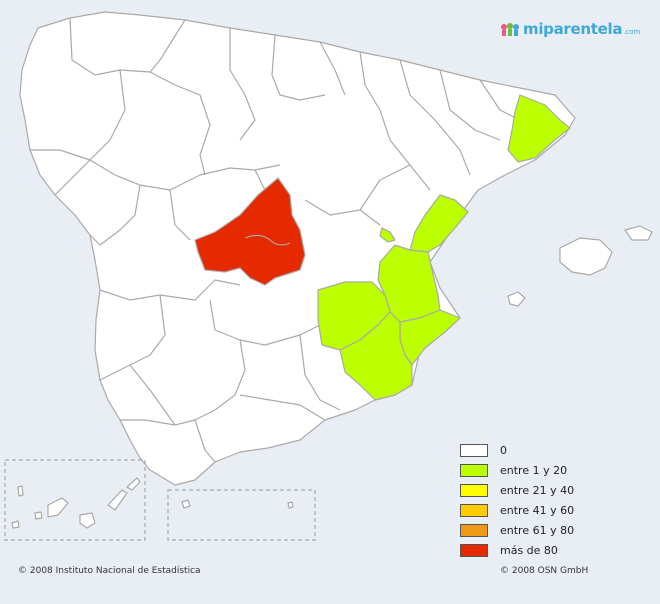 This screenshot has height=604, width=660. What do you see at coordinates (537, 490) in the screenshot?
I see `legend-label: entre 21 y 40` at bounding box center [537, 490].